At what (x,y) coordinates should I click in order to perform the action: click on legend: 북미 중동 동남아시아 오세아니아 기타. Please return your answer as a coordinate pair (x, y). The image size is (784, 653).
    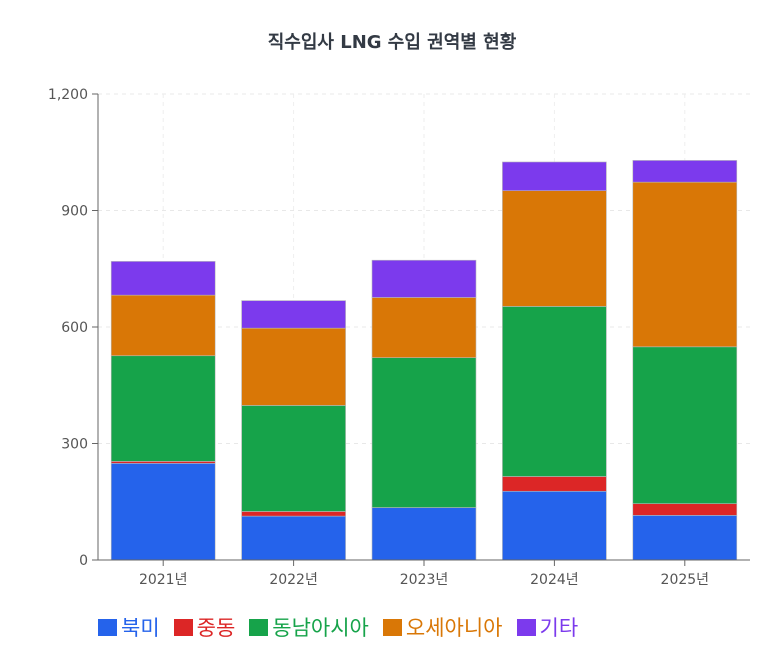
    Looking at the image, I should click on (338, 627).